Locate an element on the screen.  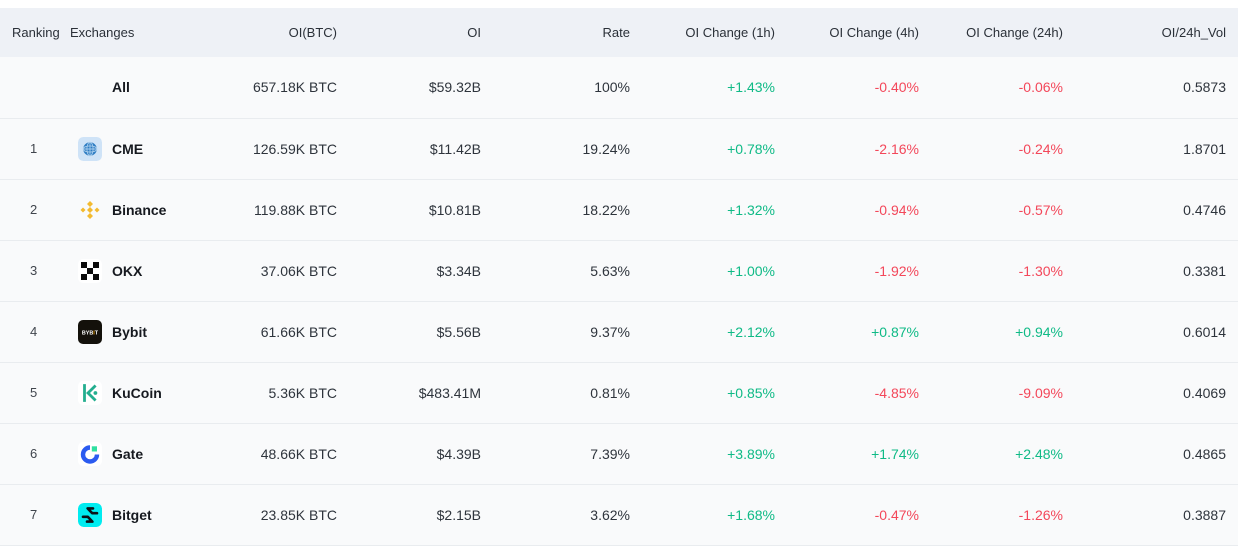
rate-cell: 19.24% is located at coordinates (563, 149).